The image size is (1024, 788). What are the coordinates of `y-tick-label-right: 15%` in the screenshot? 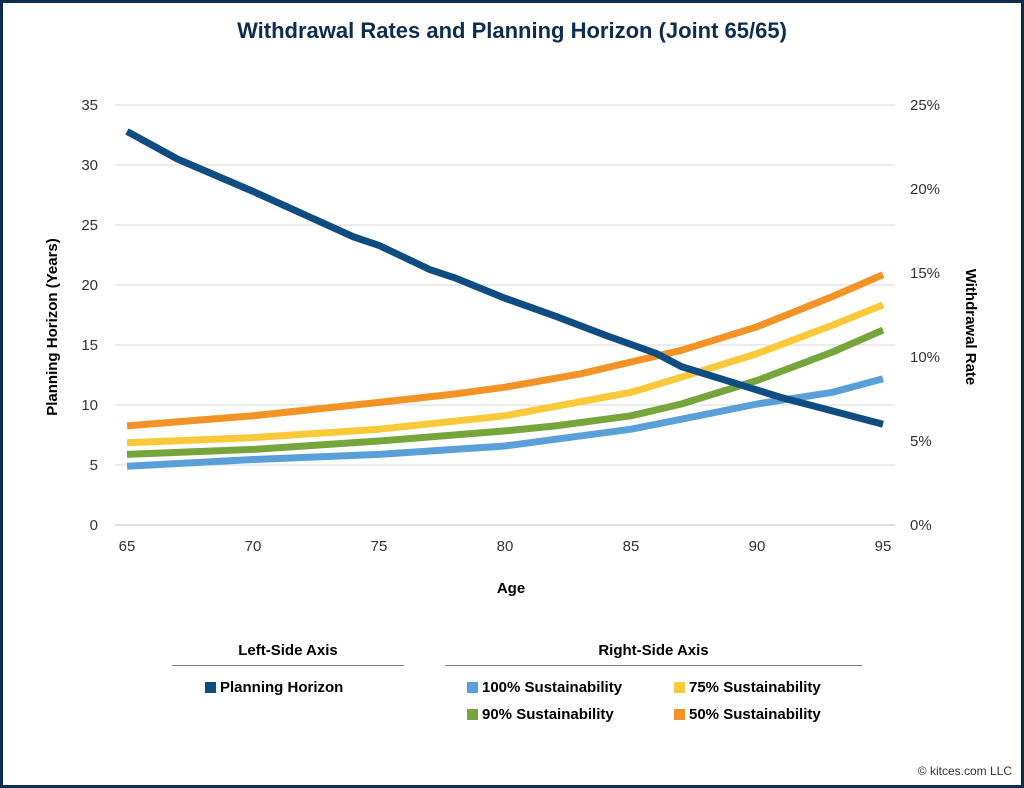 It's located at (925, 273).